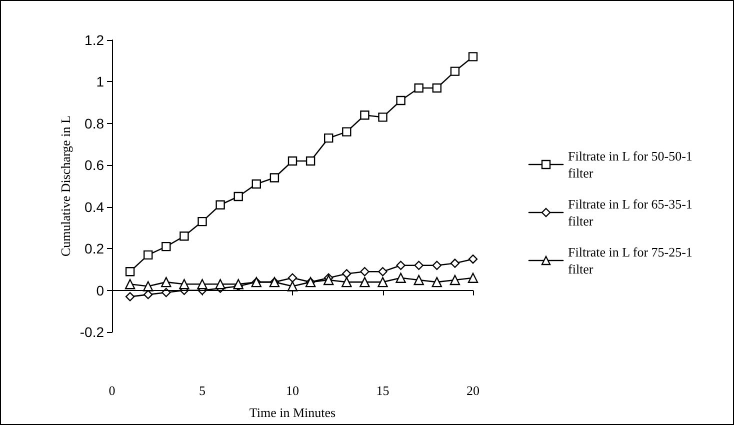  Describe the element at coordinates (292, 390) in the screenshot. I see `x-tick-label: 10` at that location.